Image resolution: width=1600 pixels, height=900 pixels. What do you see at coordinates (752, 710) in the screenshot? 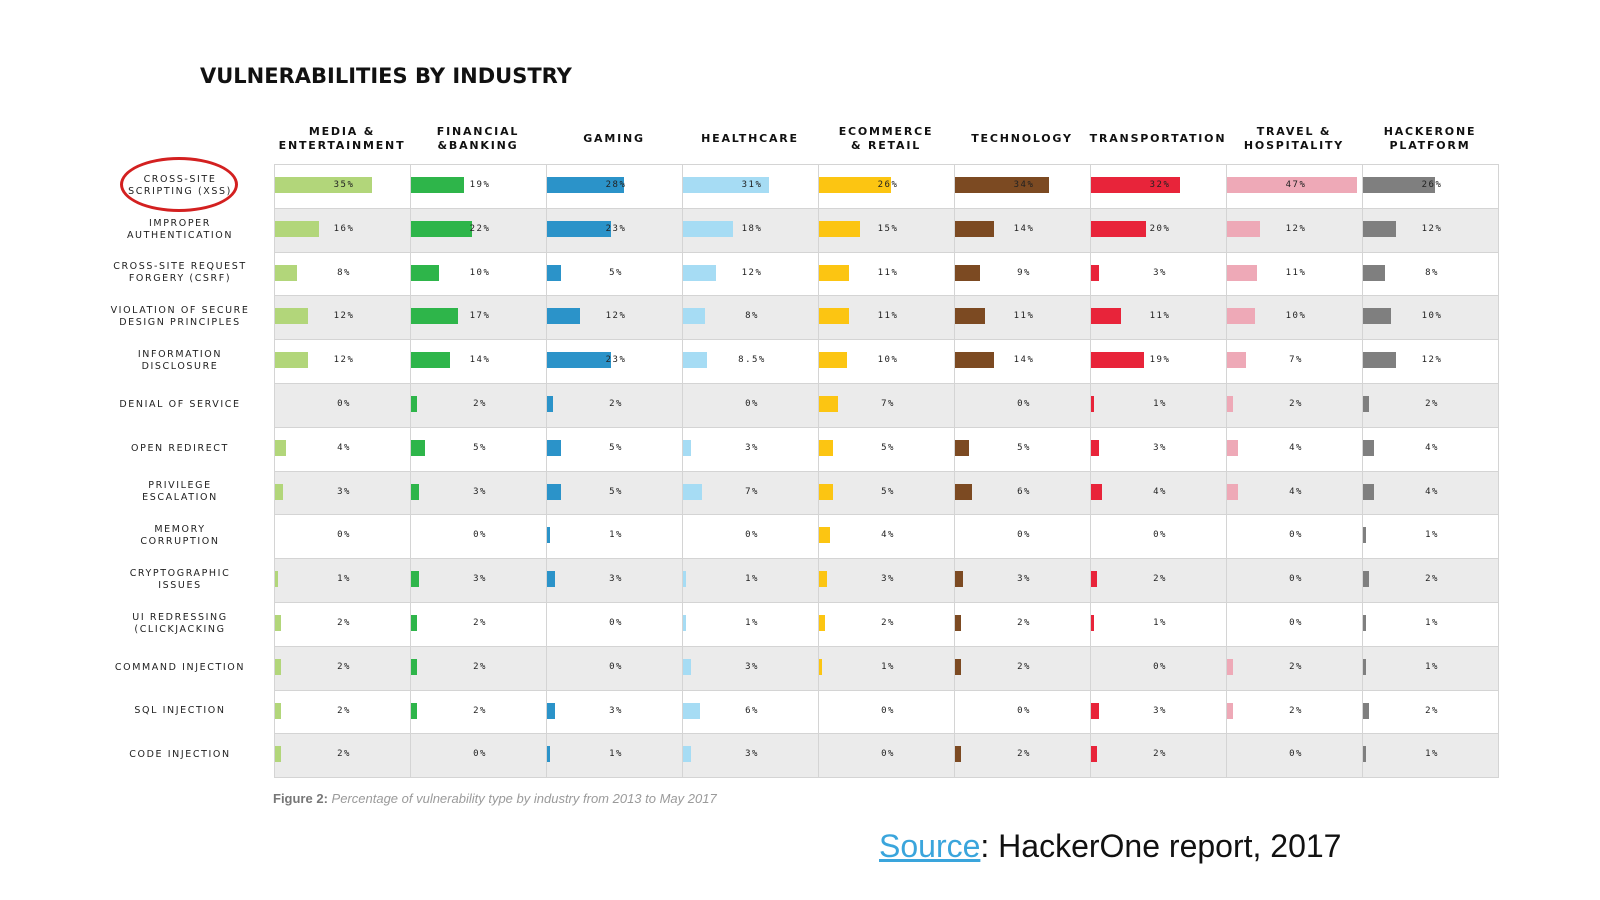
I see `data-label: 6%` at bounding box center [752, 710].